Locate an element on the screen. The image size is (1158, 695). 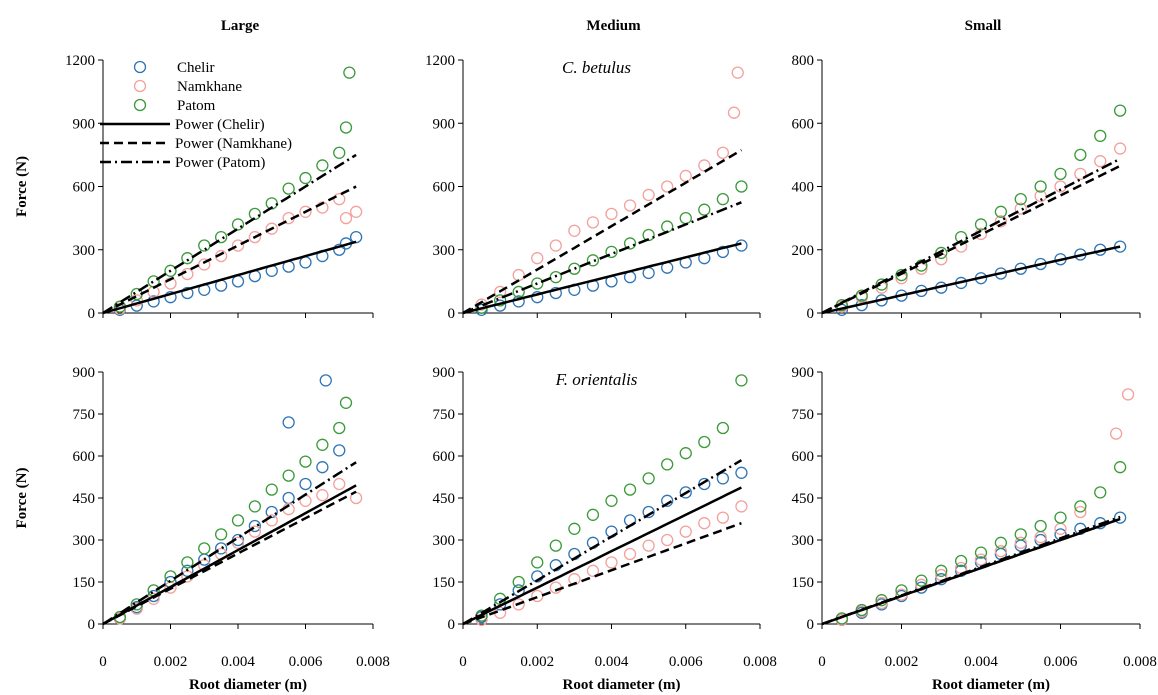
fit-line-namkhane is located at coordinates (229, 558).